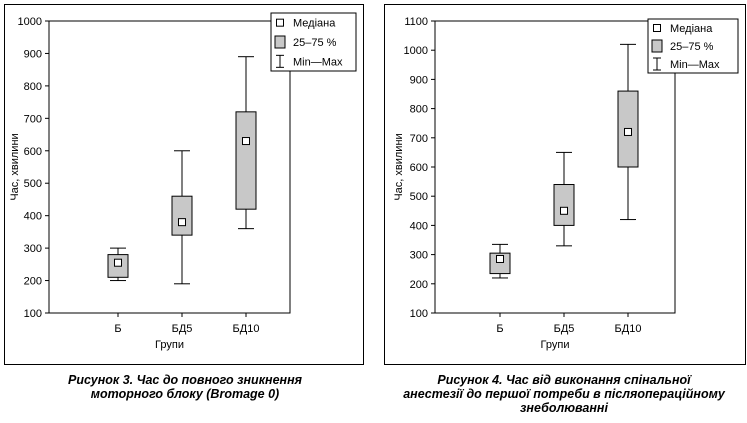 Image resolution: width=747 pixels, height=423 pixels. Describe the element at coordinates (419, 168) in the screenshot. I see `chart-4-y-tick-label: 600` at that location.